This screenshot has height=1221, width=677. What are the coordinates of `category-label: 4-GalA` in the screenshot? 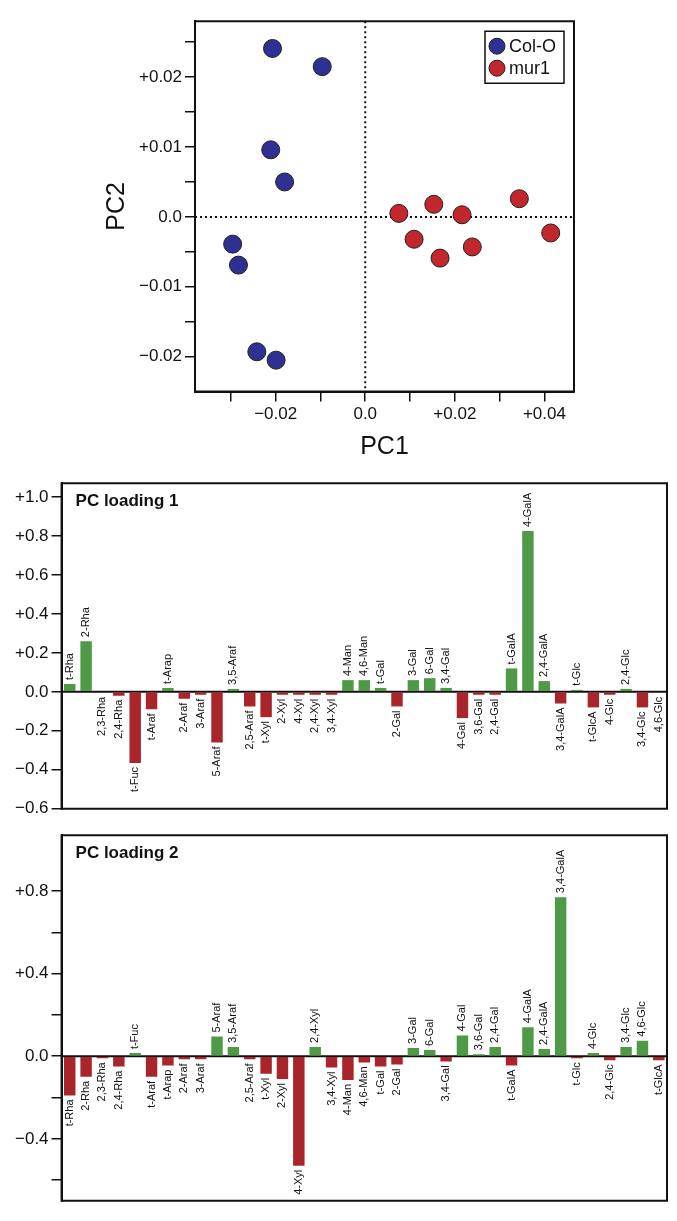 It's located at (526, 1006).